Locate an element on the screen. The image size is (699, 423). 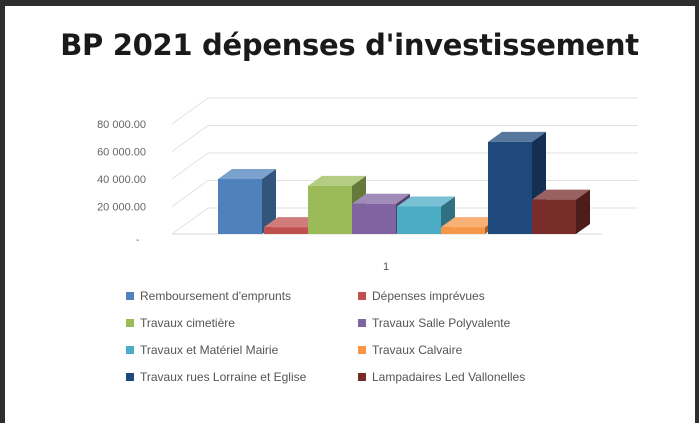
y-tick-label: 20 000.00 is located at coordinates (121, 208).